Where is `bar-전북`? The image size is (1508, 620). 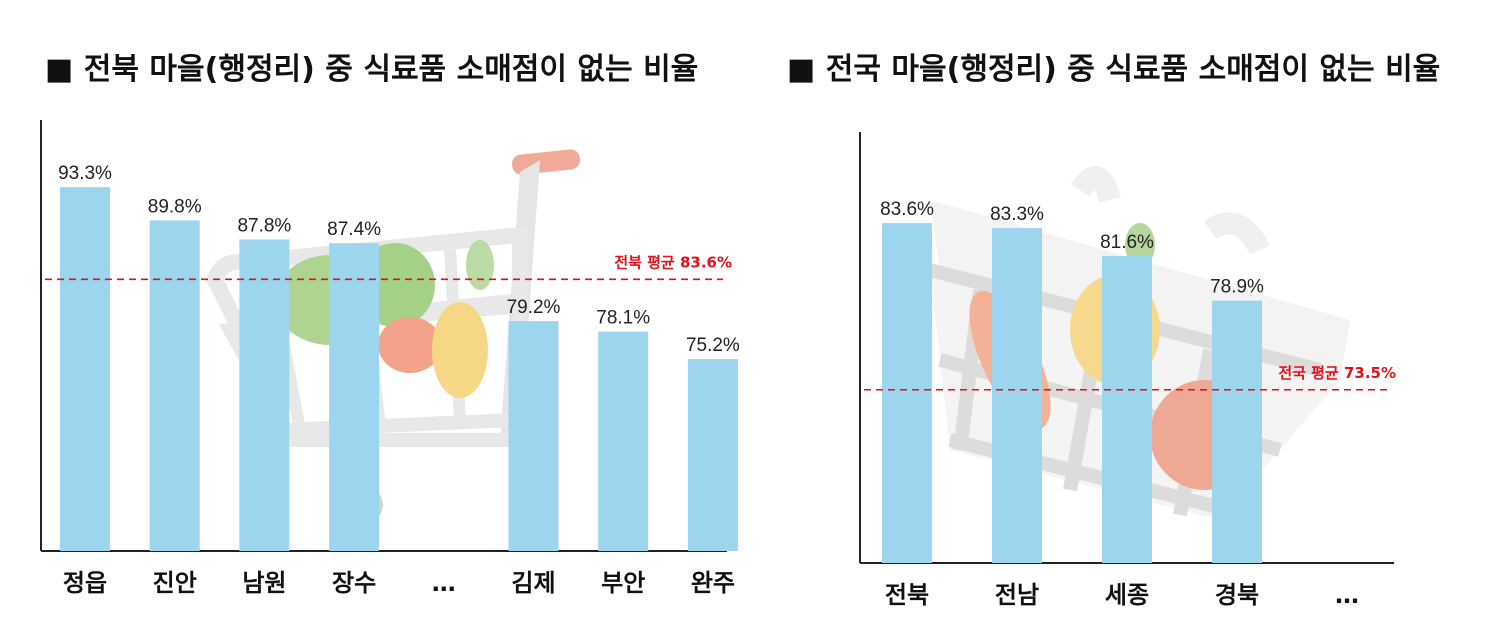 bar-전북 is located at coordinates (907, 393).